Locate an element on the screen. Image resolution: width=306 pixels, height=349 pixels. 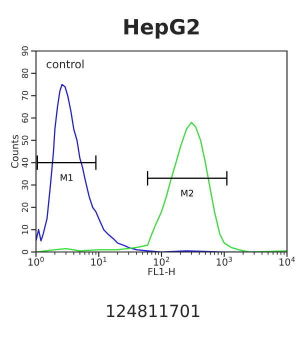
y-tick-label: 40 is located at coordinates (25, 163).